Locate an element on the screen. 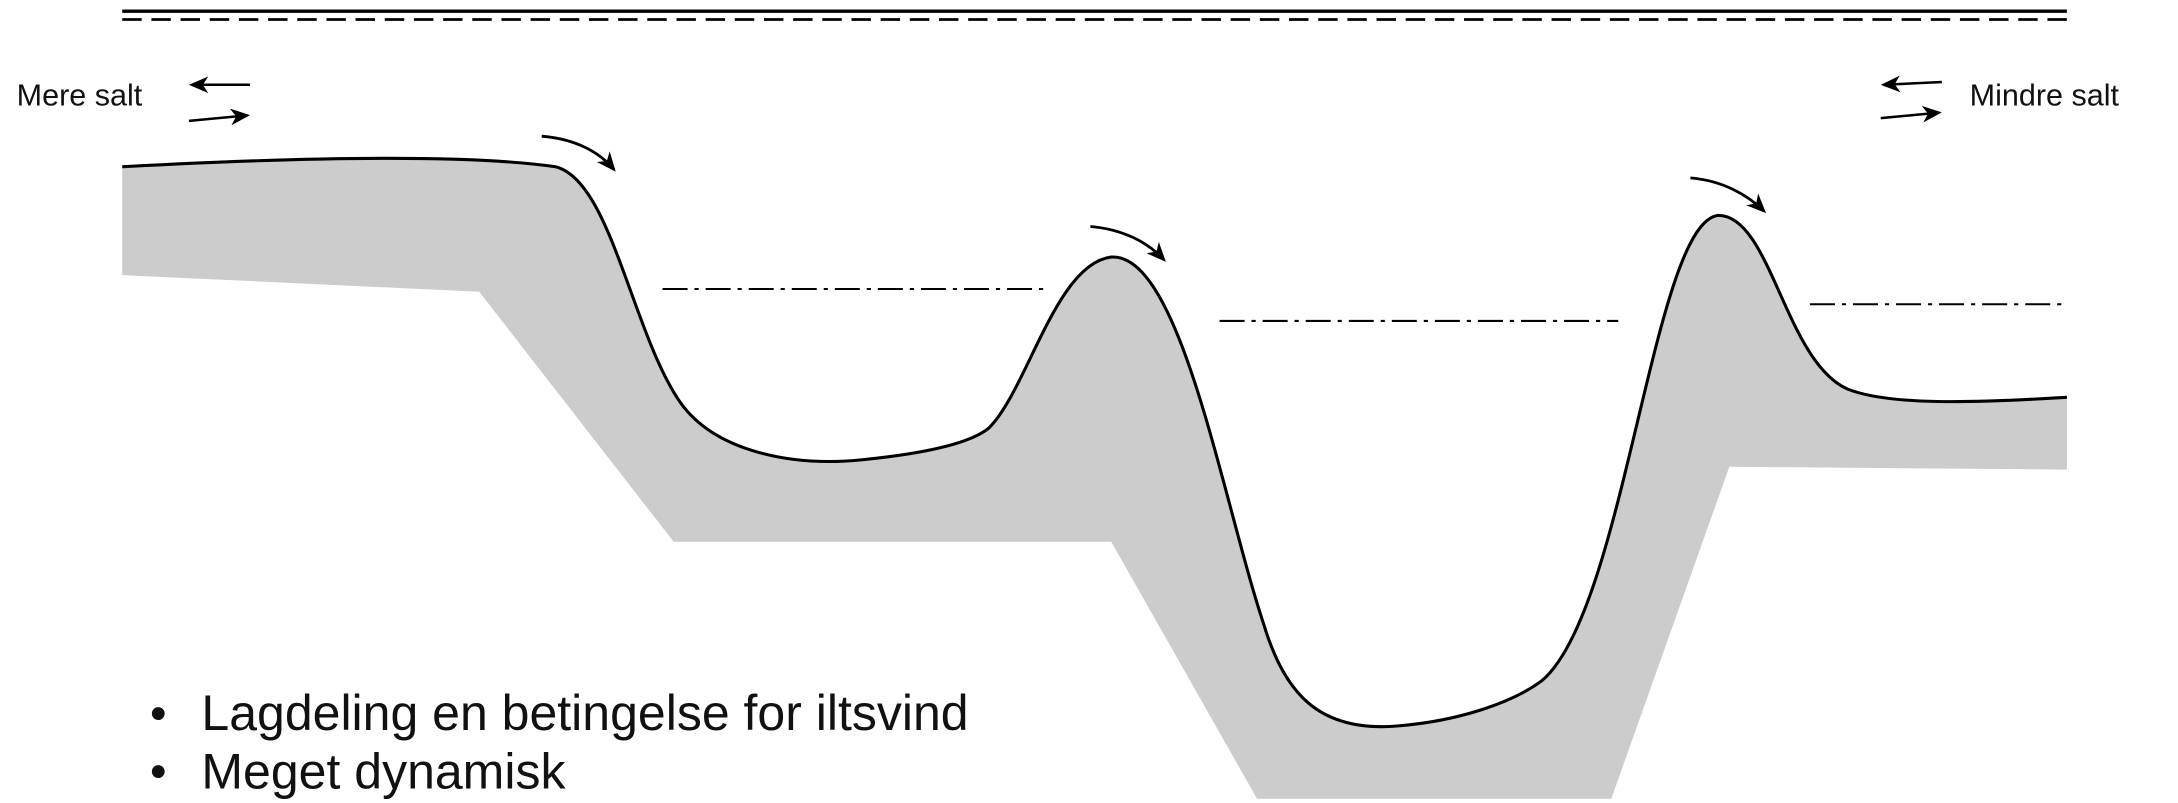  left-label: Mere salt is located at coordinates (80, 95).